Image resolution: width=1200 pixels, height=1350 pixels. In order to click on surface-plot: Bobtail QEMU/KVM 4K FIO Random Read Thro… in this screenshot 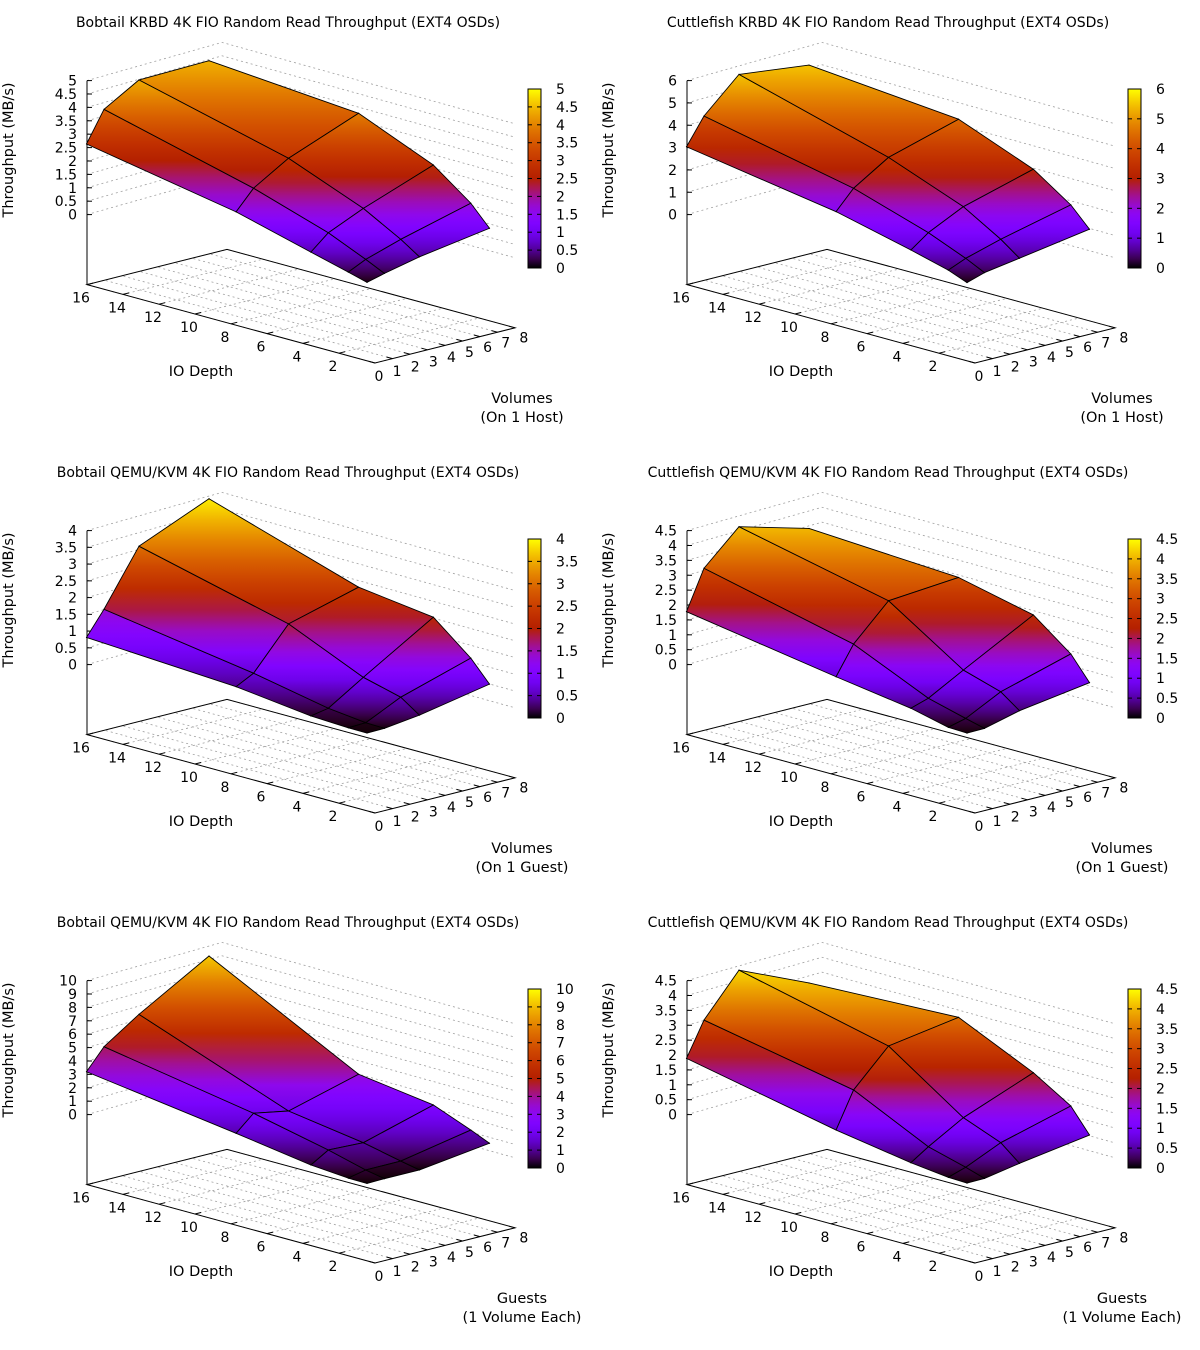, I will do `click(291, 1120)`.